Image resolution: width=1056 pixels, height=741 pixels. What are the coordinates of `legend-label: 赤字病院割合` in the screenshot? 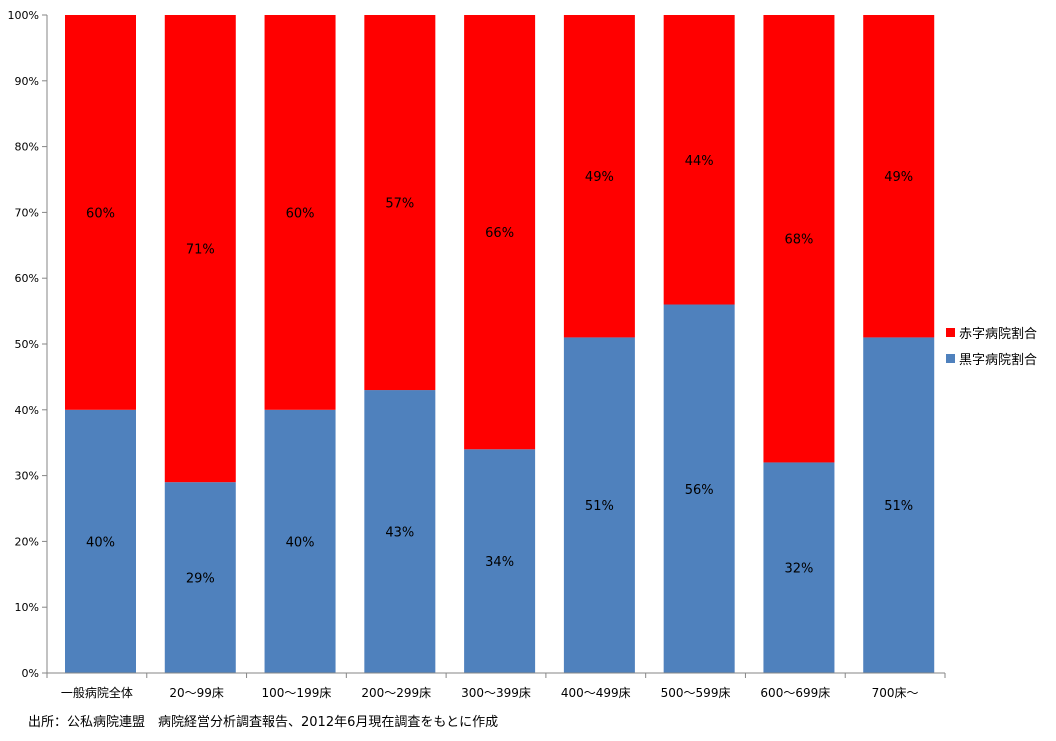 It's located at (998, 334).